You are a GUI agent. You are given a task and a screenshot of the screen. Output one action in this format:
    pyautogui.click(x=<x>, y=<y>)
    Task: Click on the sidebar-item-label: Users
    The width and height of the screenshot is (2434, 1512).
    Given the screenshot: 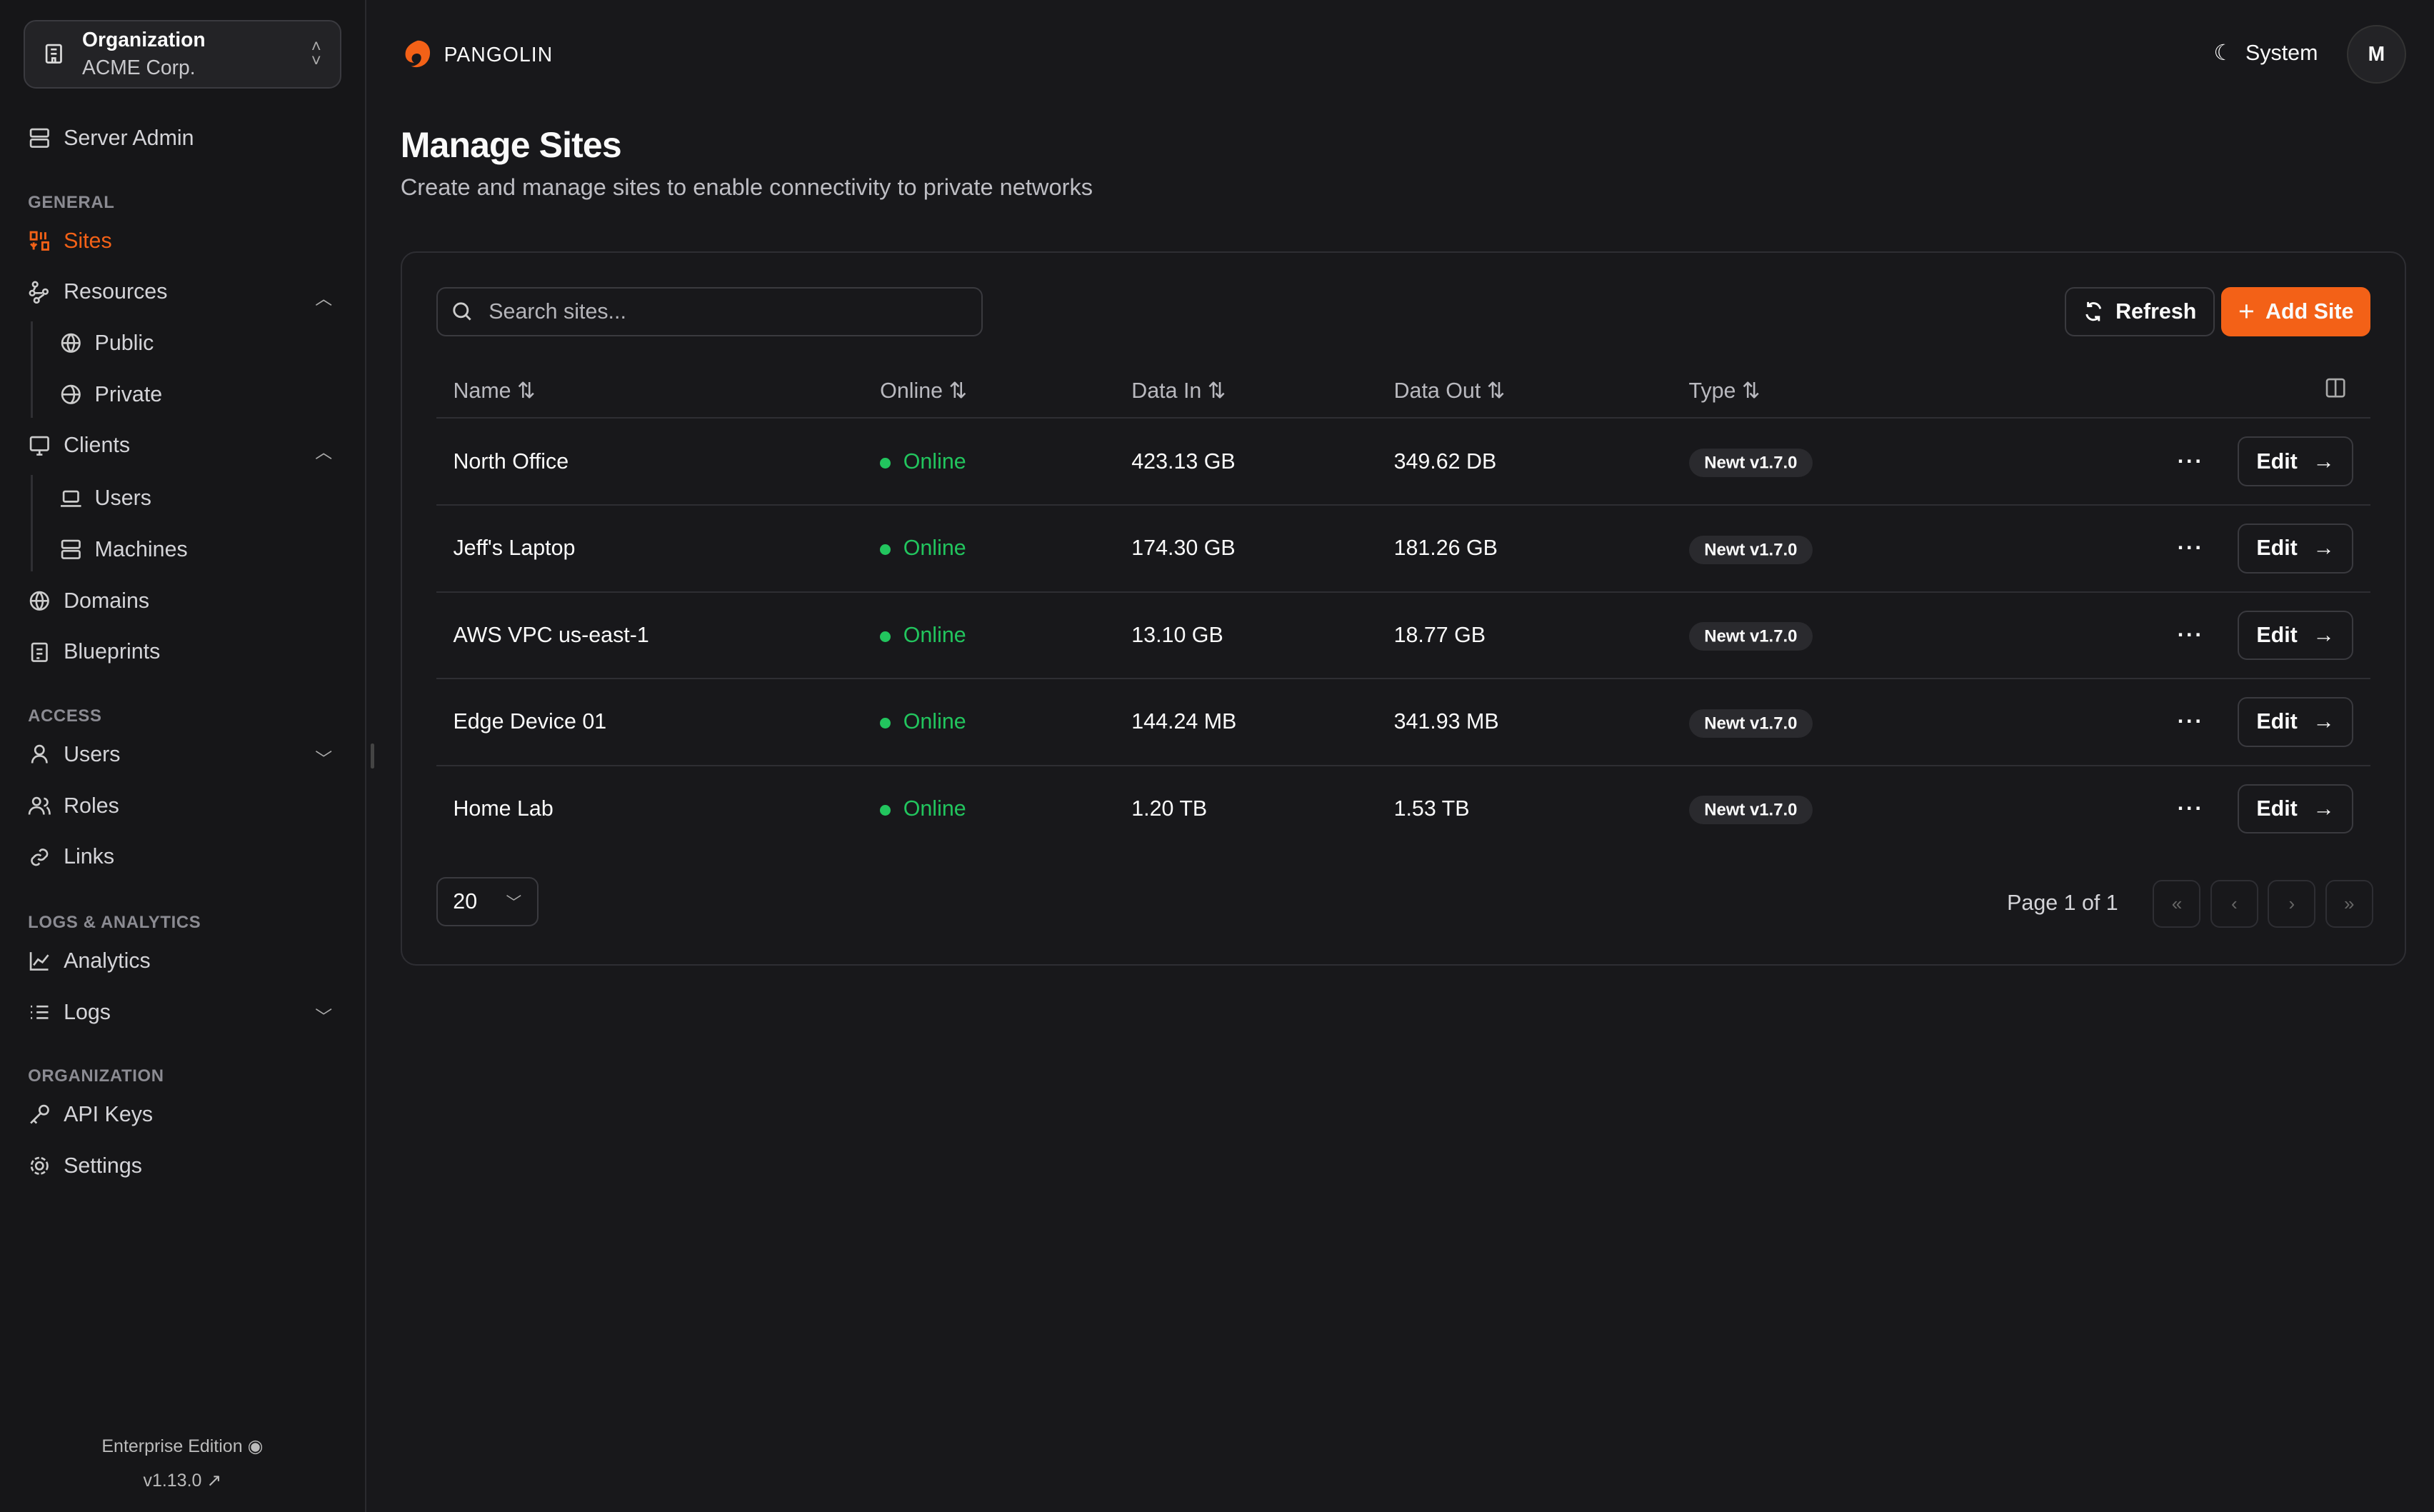 What is the action you would take?
    pyautogui.click(x=122, y=498)
    